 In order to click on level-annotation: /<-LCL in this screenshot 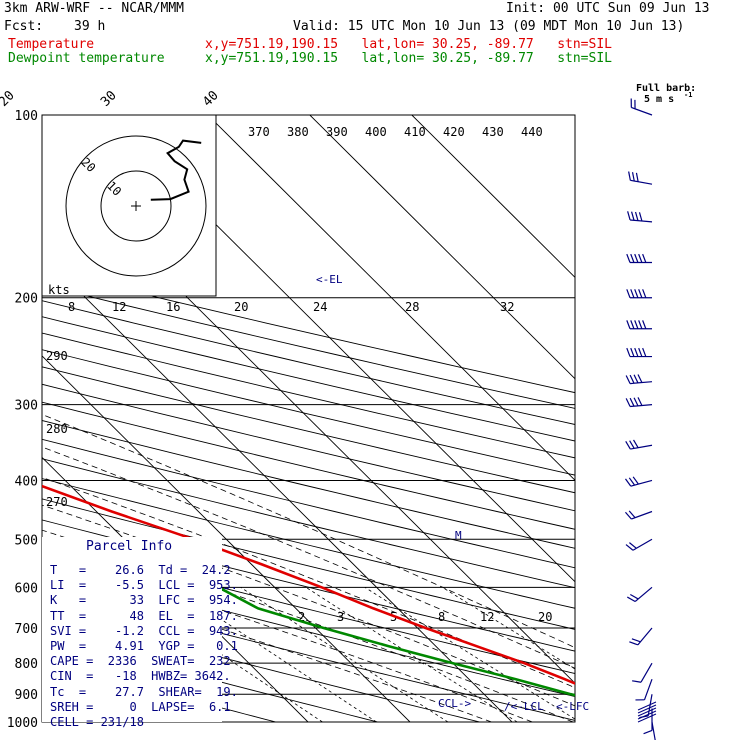, I will do `click(524, 706)`.